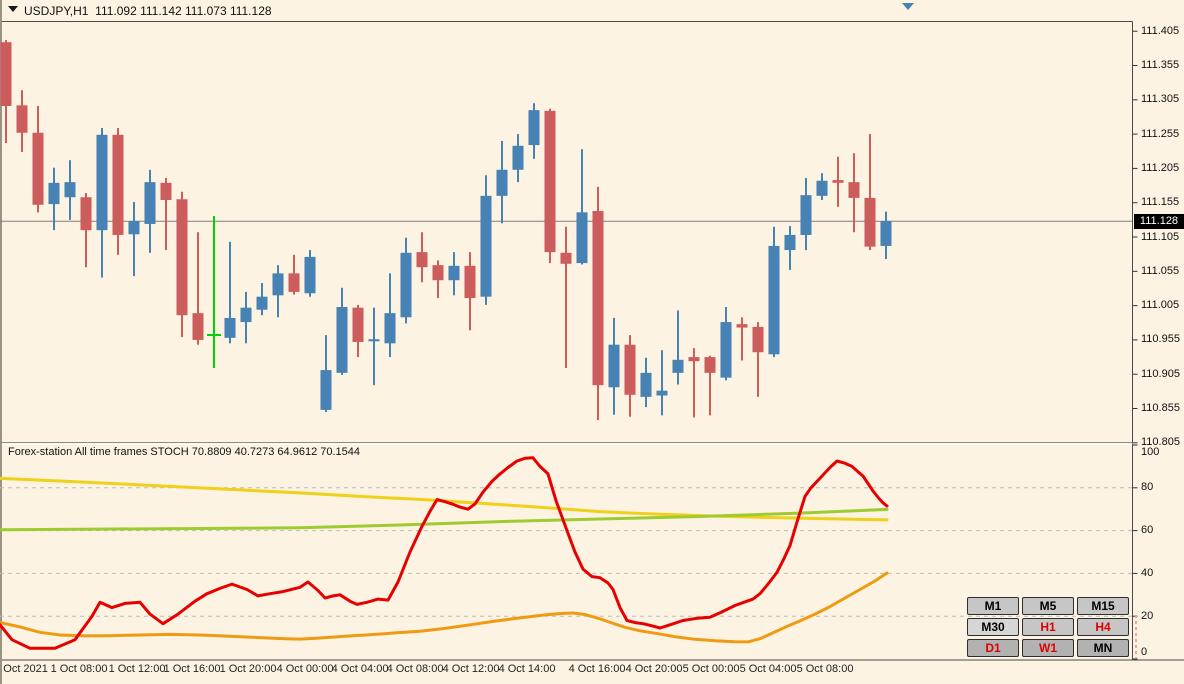 This screenshot has height=684, width=1184. What do you see at coordinates (1160, 408) in the screenshot?
I see `price-axis-label: 110.855` at bounding box center [1160, 408].